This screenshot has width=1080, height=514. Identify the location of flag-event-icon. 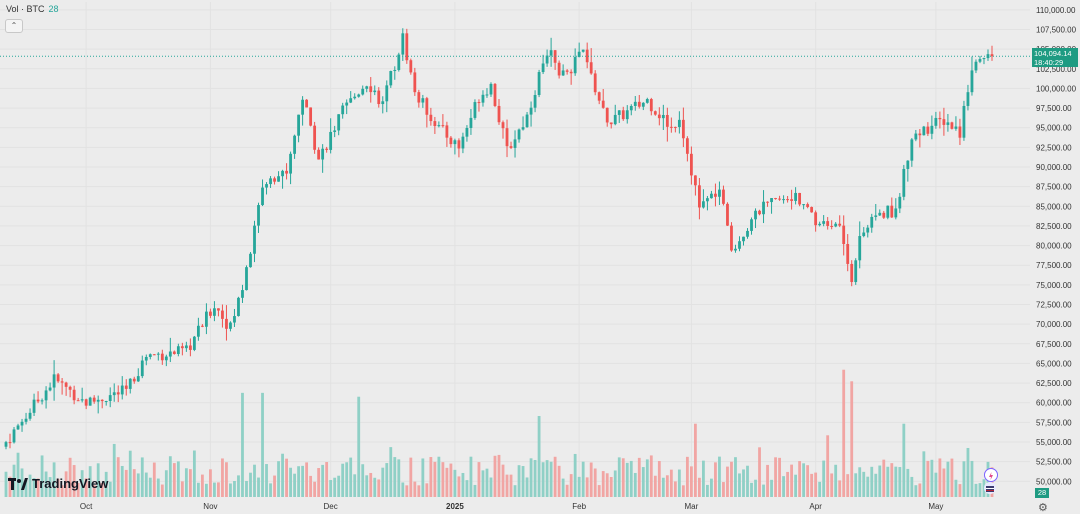
(990, 488).